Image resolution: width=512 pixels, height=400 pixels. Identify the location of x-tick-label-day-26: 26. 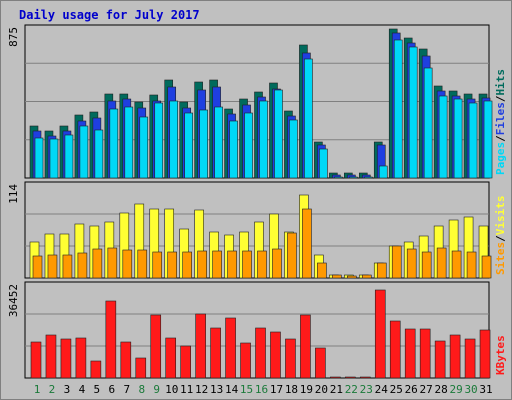
(411, 389).